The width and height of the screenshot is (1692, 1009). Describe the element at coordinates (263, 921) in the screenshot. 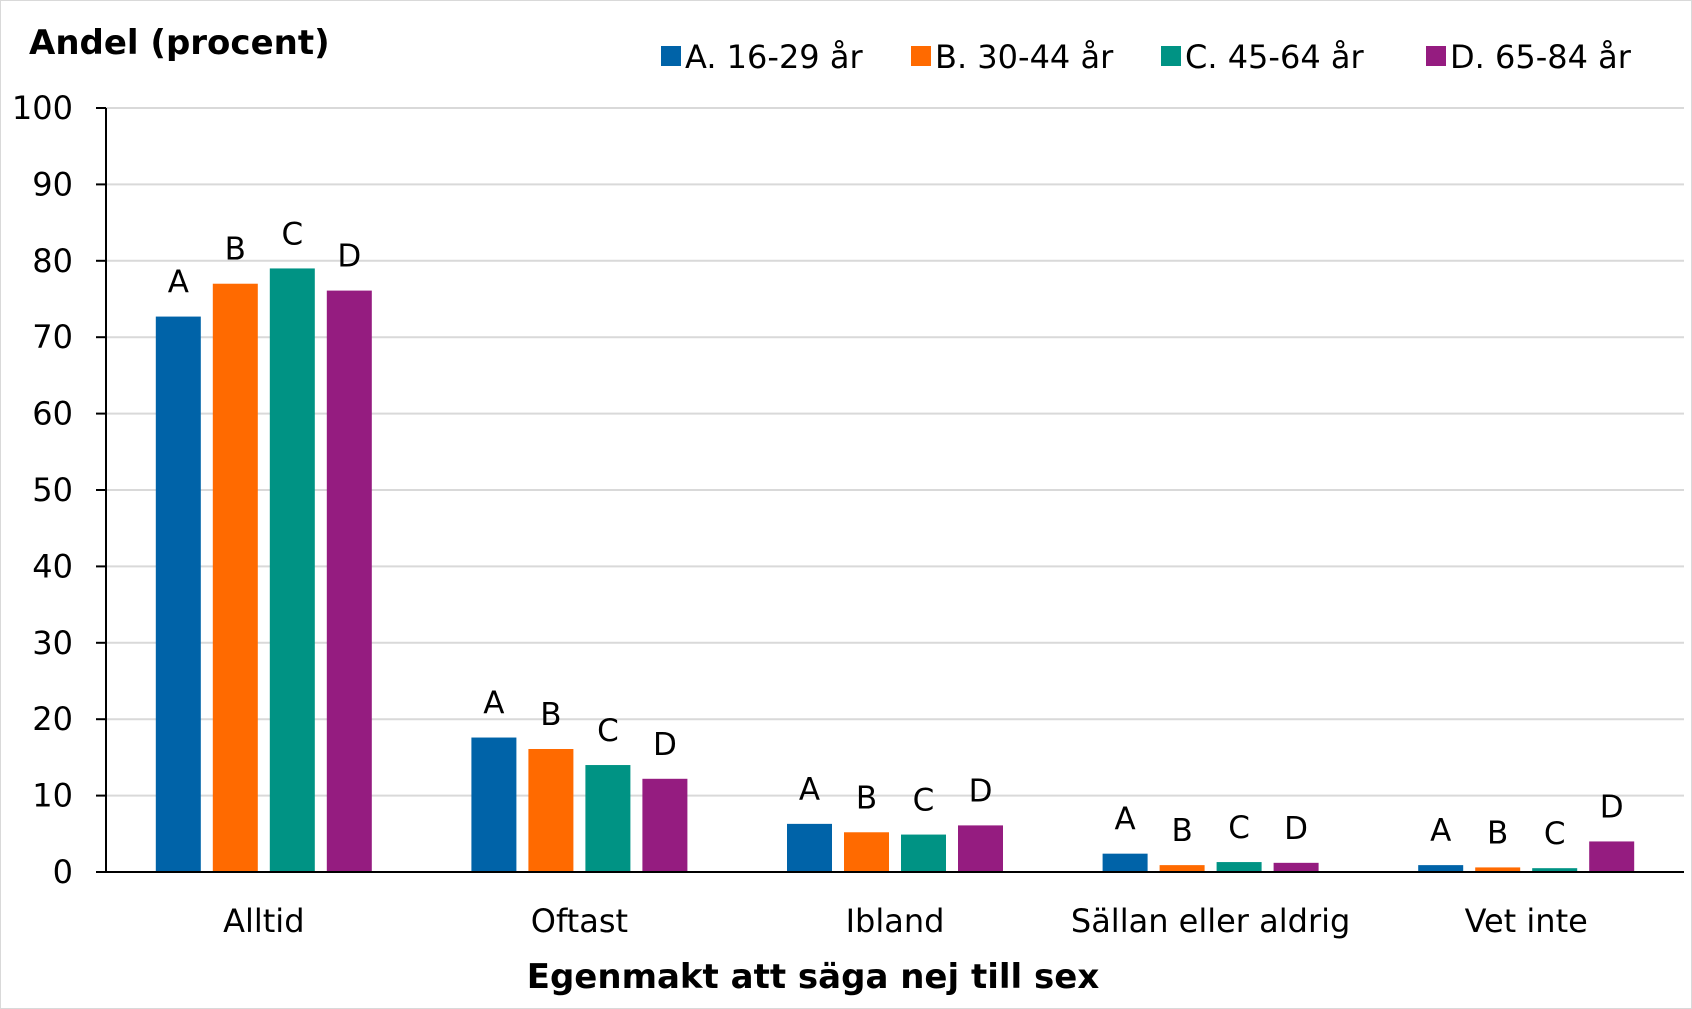

I see `category-label: Alltid` at that location.